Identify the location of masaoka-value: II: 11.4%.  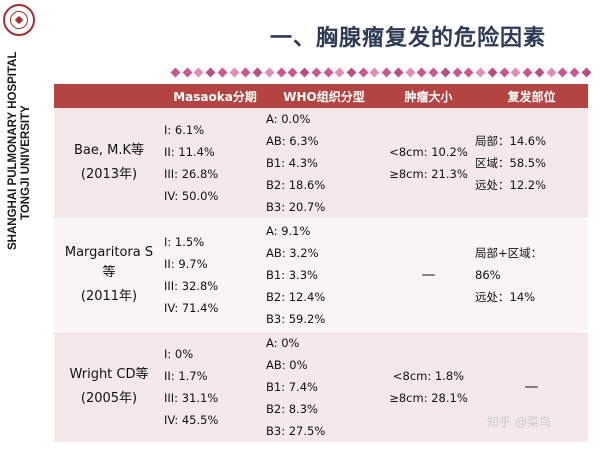
(189, 152).